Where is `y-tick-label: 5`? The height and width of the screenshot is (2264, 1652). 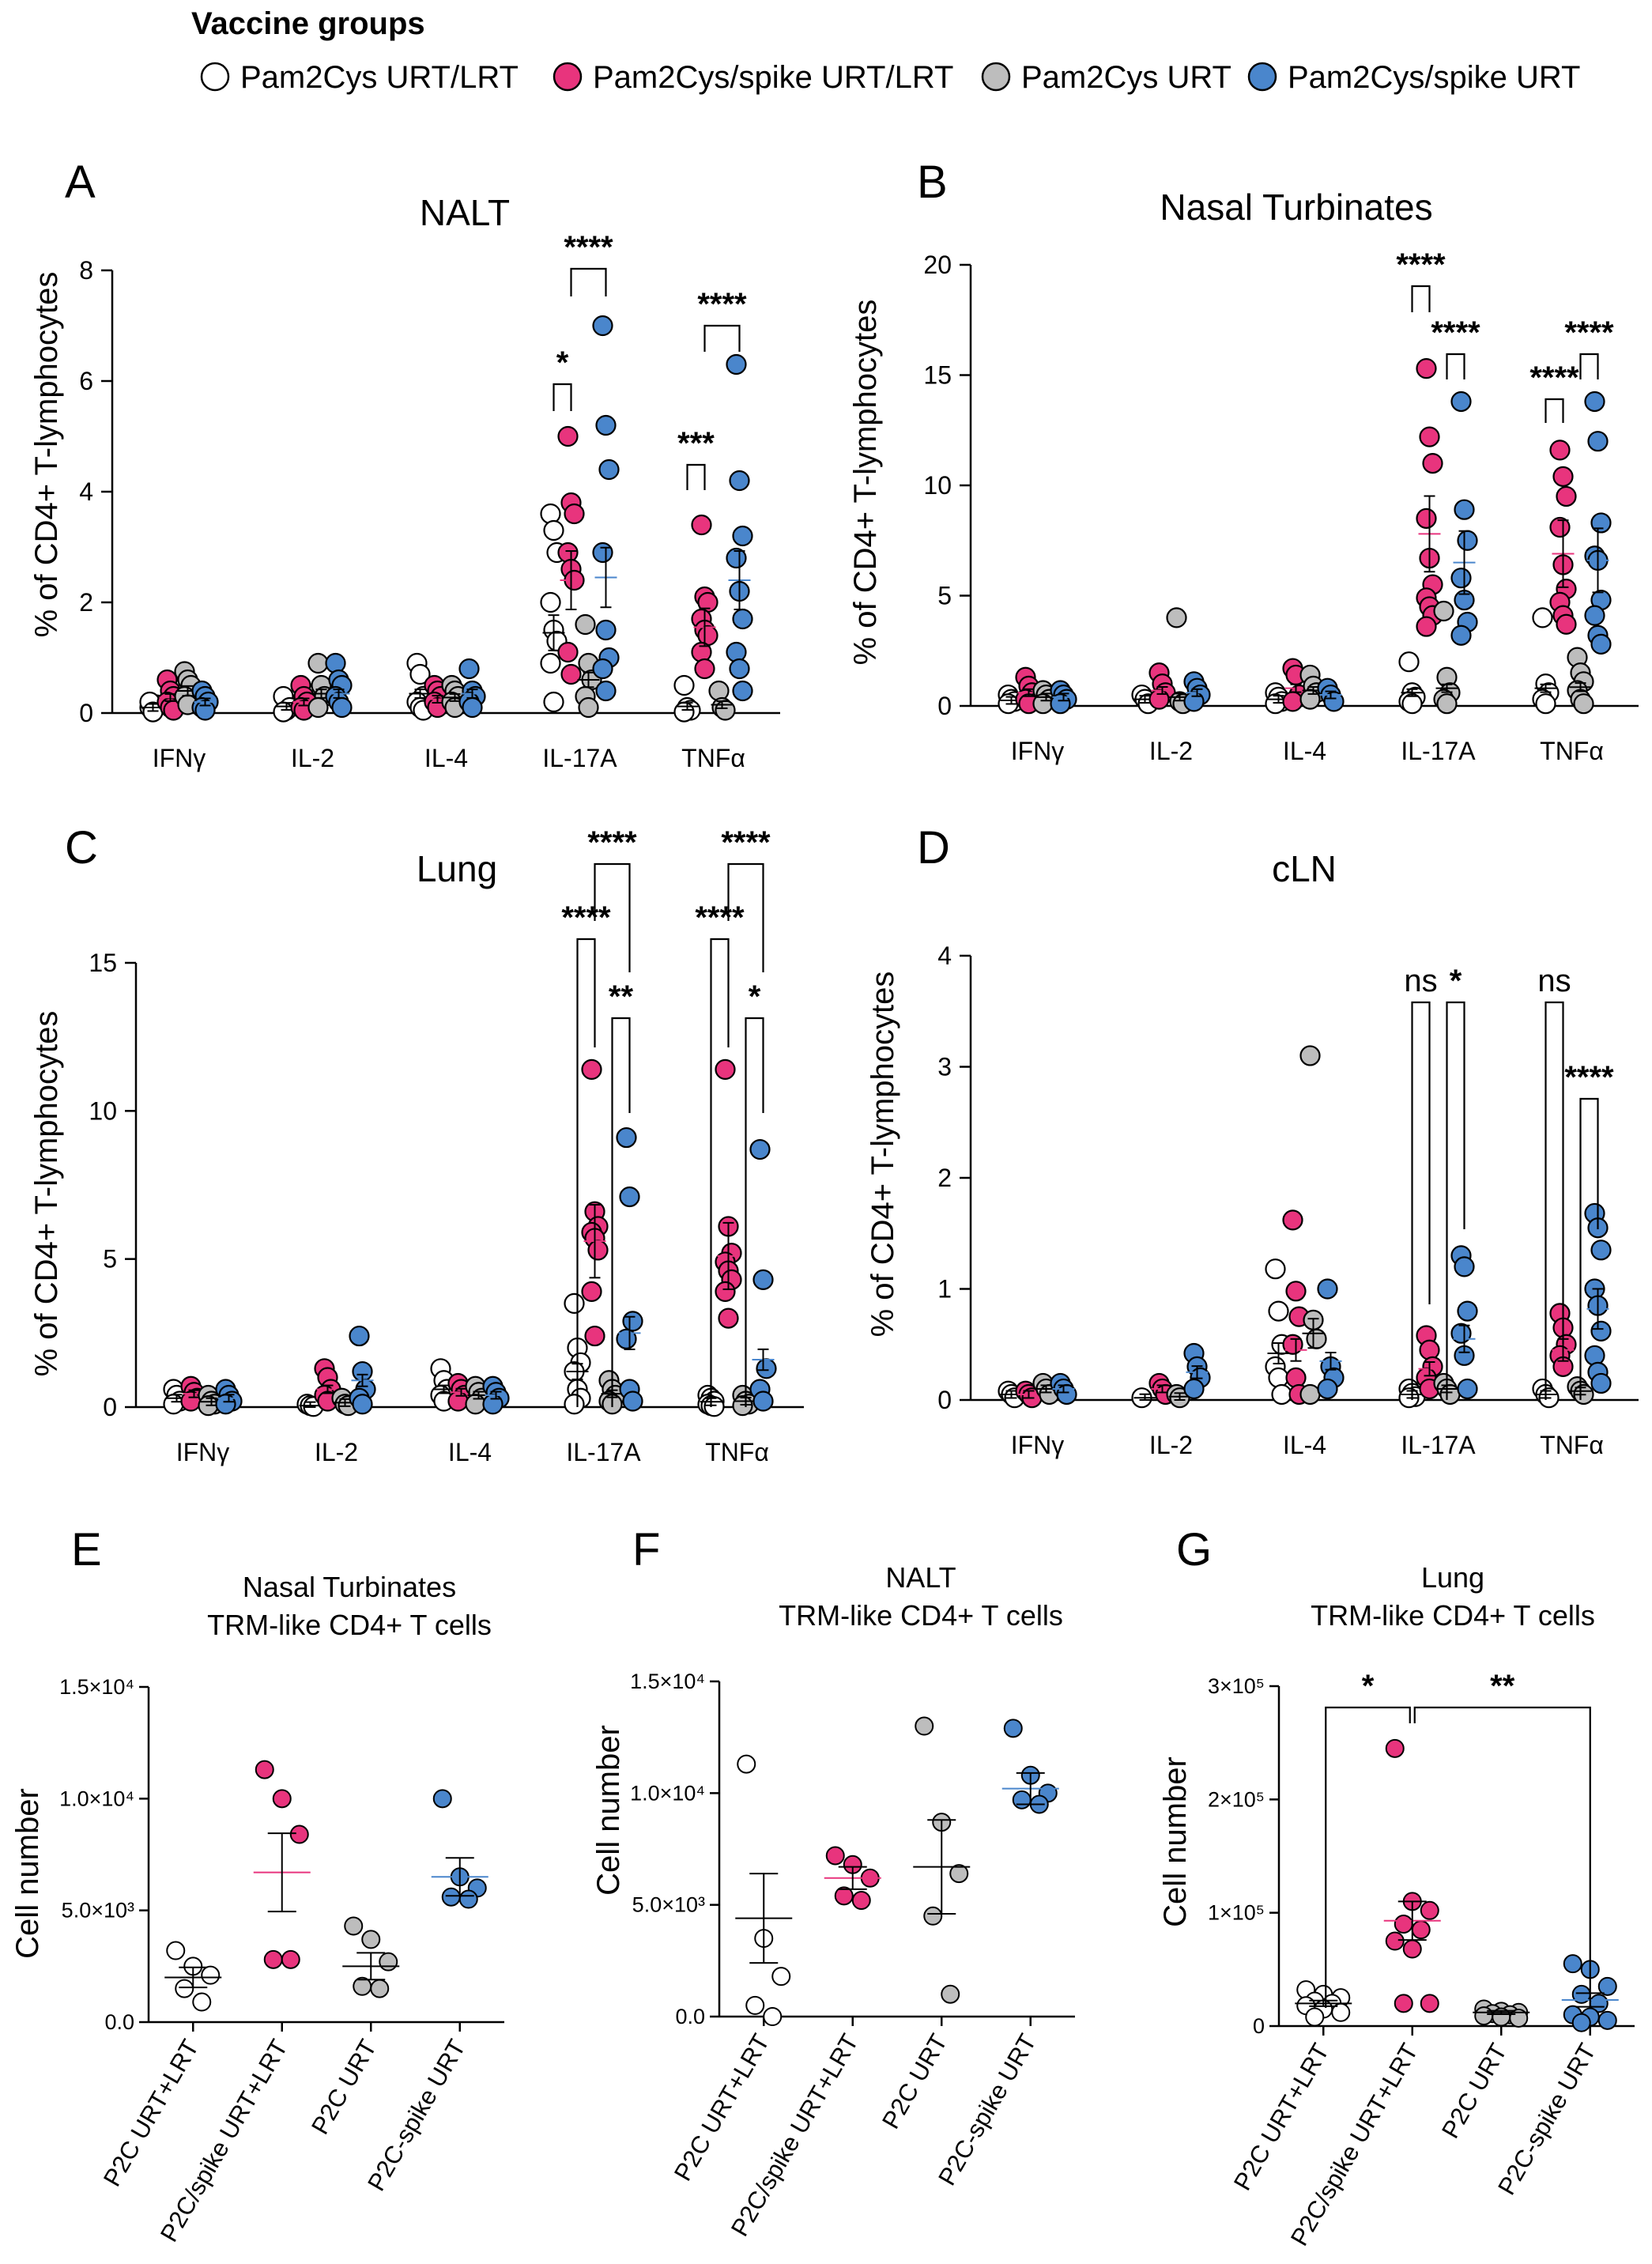
y-tick-label: 5 is located at coordinates (110, 1259).